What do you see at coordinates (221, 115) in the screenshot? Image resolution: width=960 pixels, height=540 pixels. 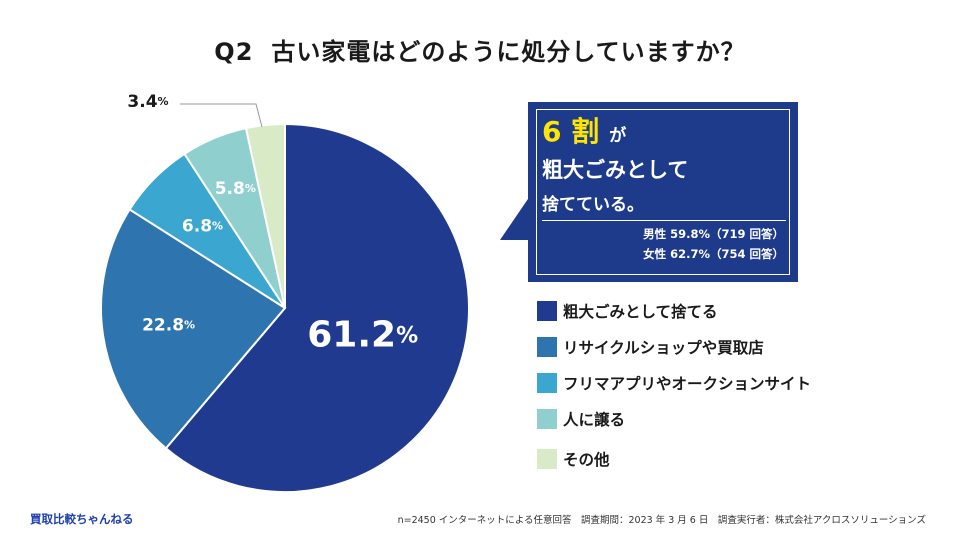 I see `leader-line` at bounding box center [221, 115].